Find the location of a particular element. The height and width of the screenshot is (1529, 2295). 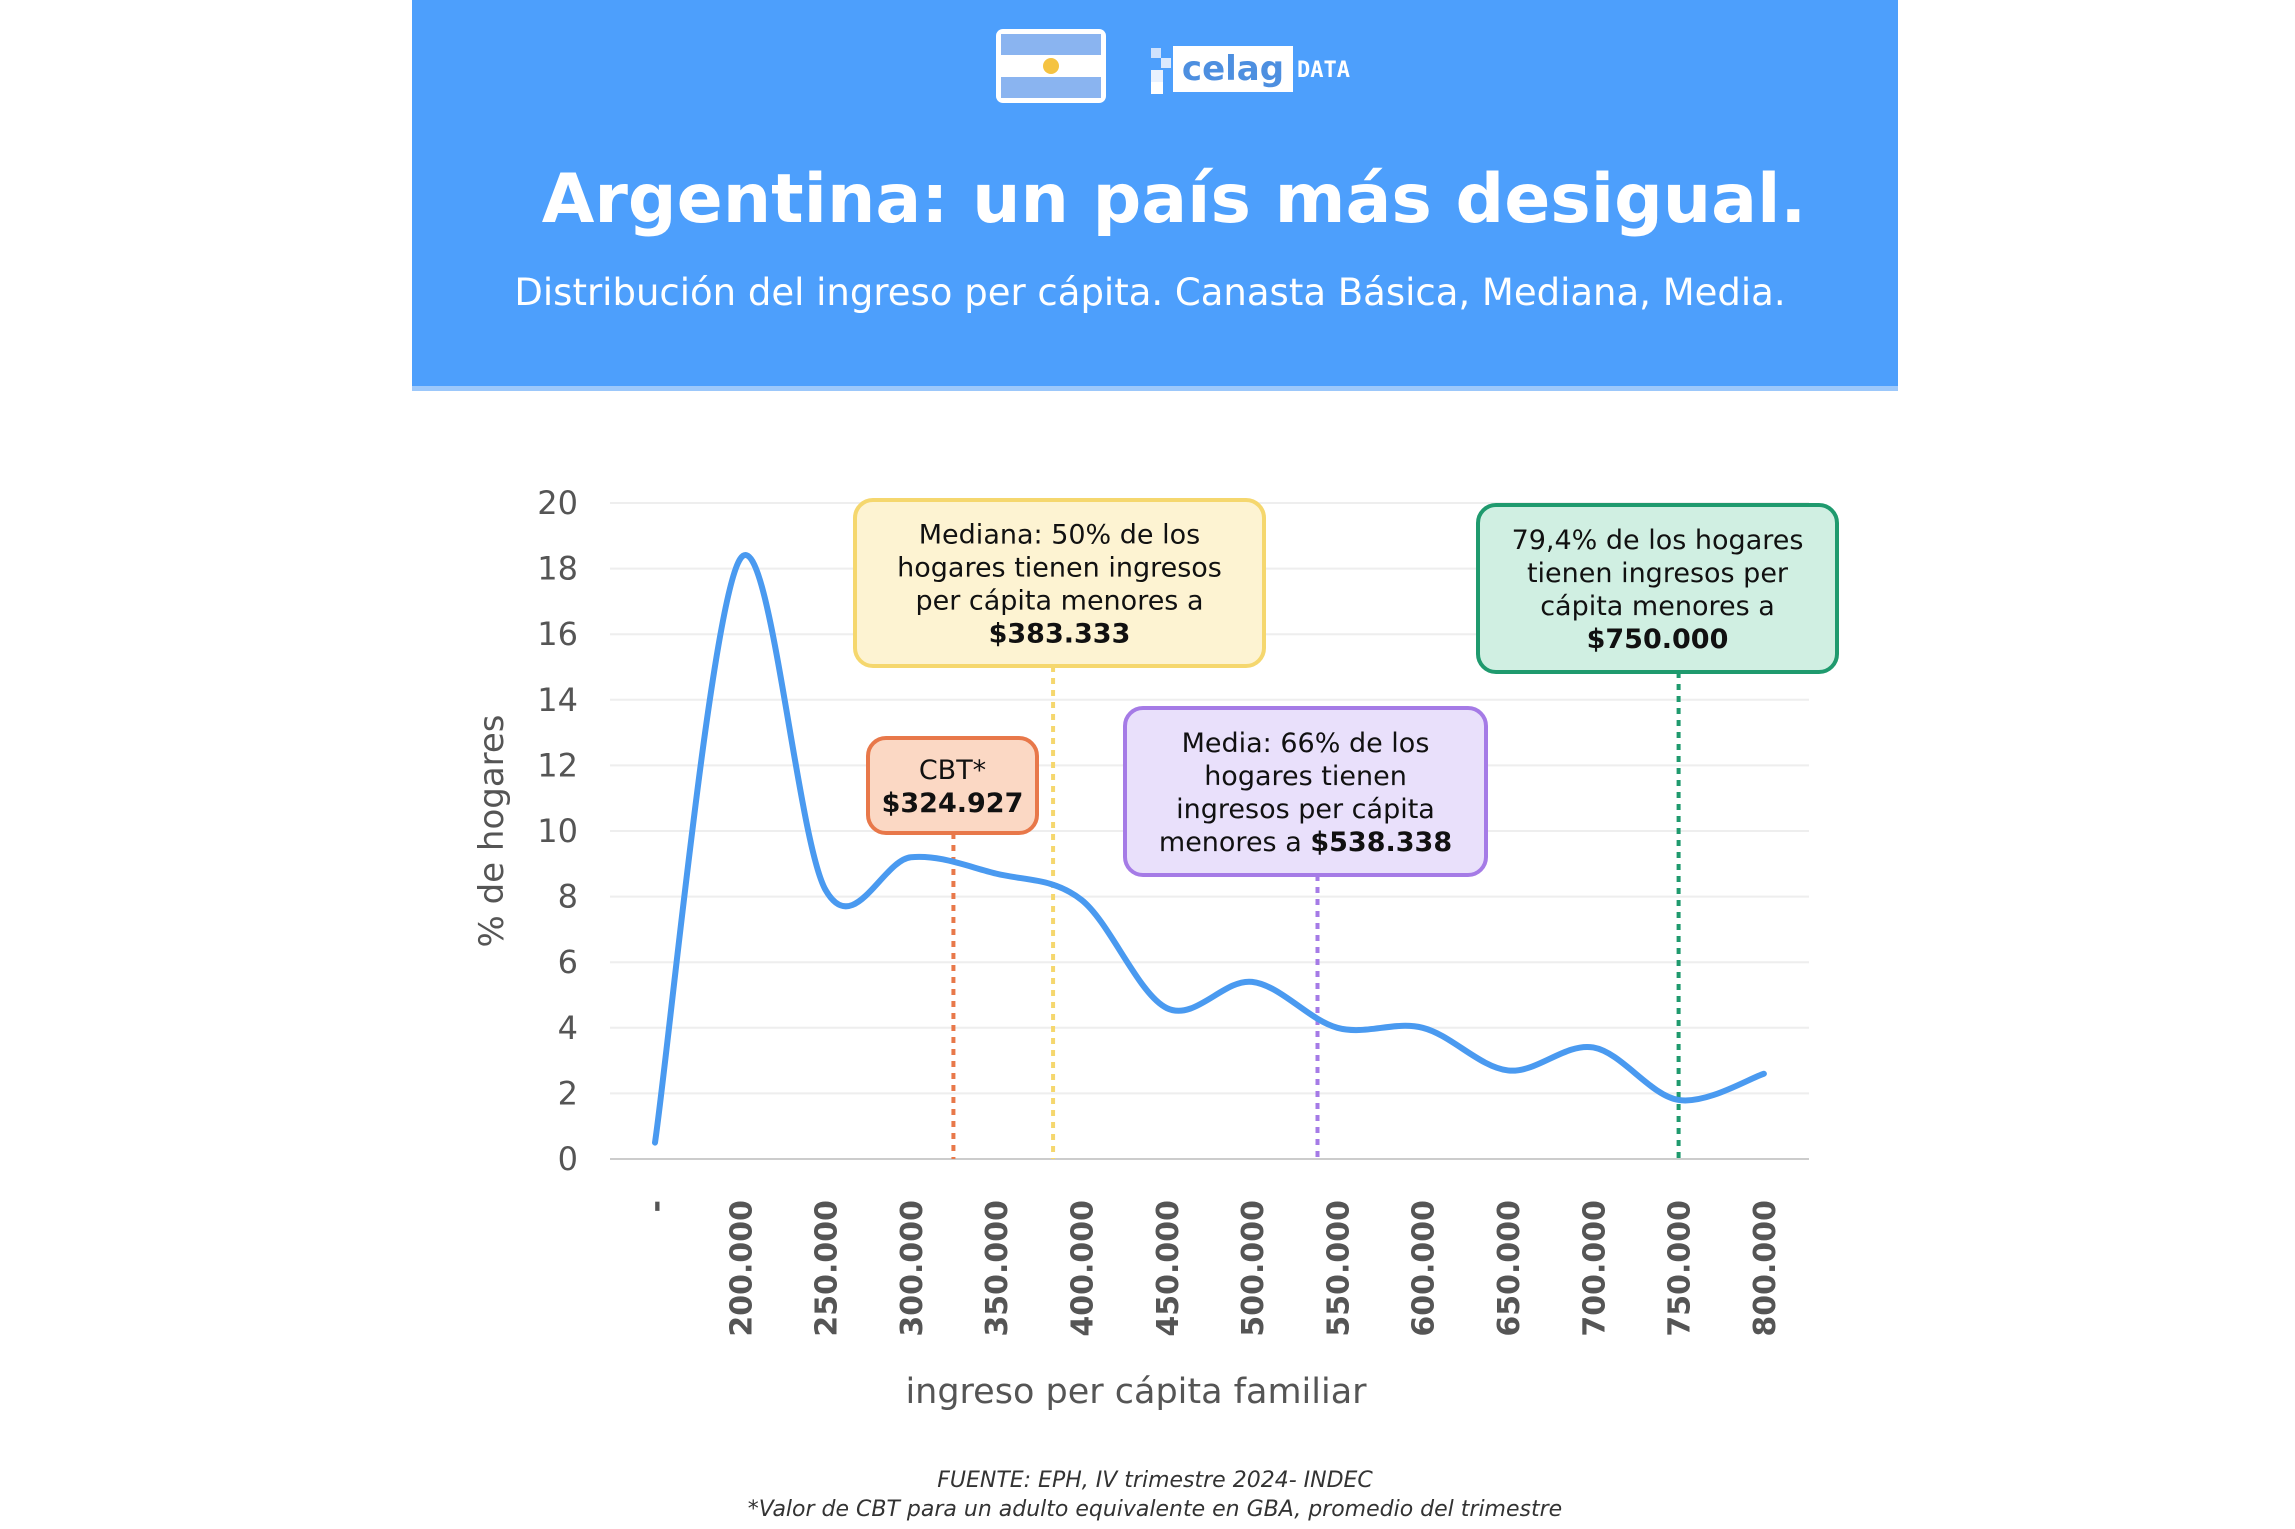

y-axis-ticks: 0 2 4 6 8 10 12 14 16 18 20 is located at coordinates (557, 831).